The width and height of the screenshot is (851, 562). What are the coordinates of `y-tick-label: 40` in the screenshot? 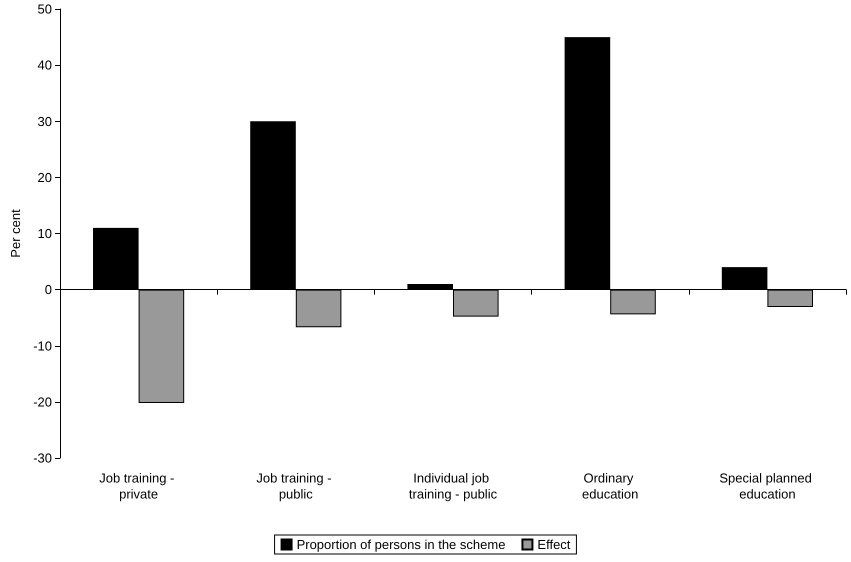 It's located at (45, 65).